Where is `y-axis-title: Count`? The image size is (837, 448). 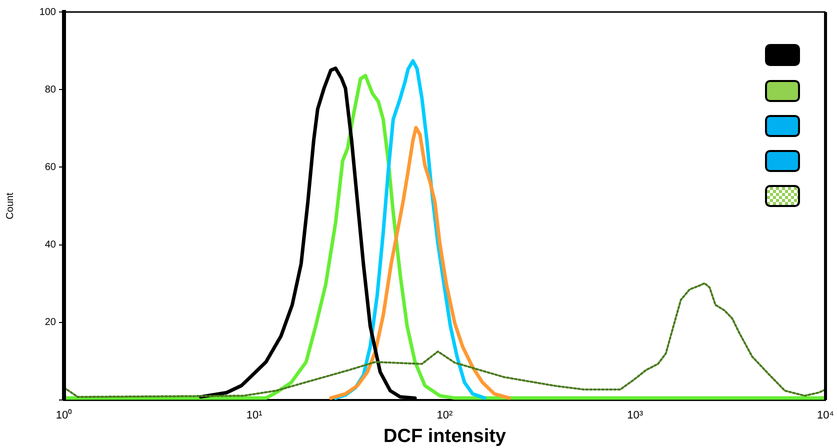 y-axis-title: Count is located at coordinates (10, 206).